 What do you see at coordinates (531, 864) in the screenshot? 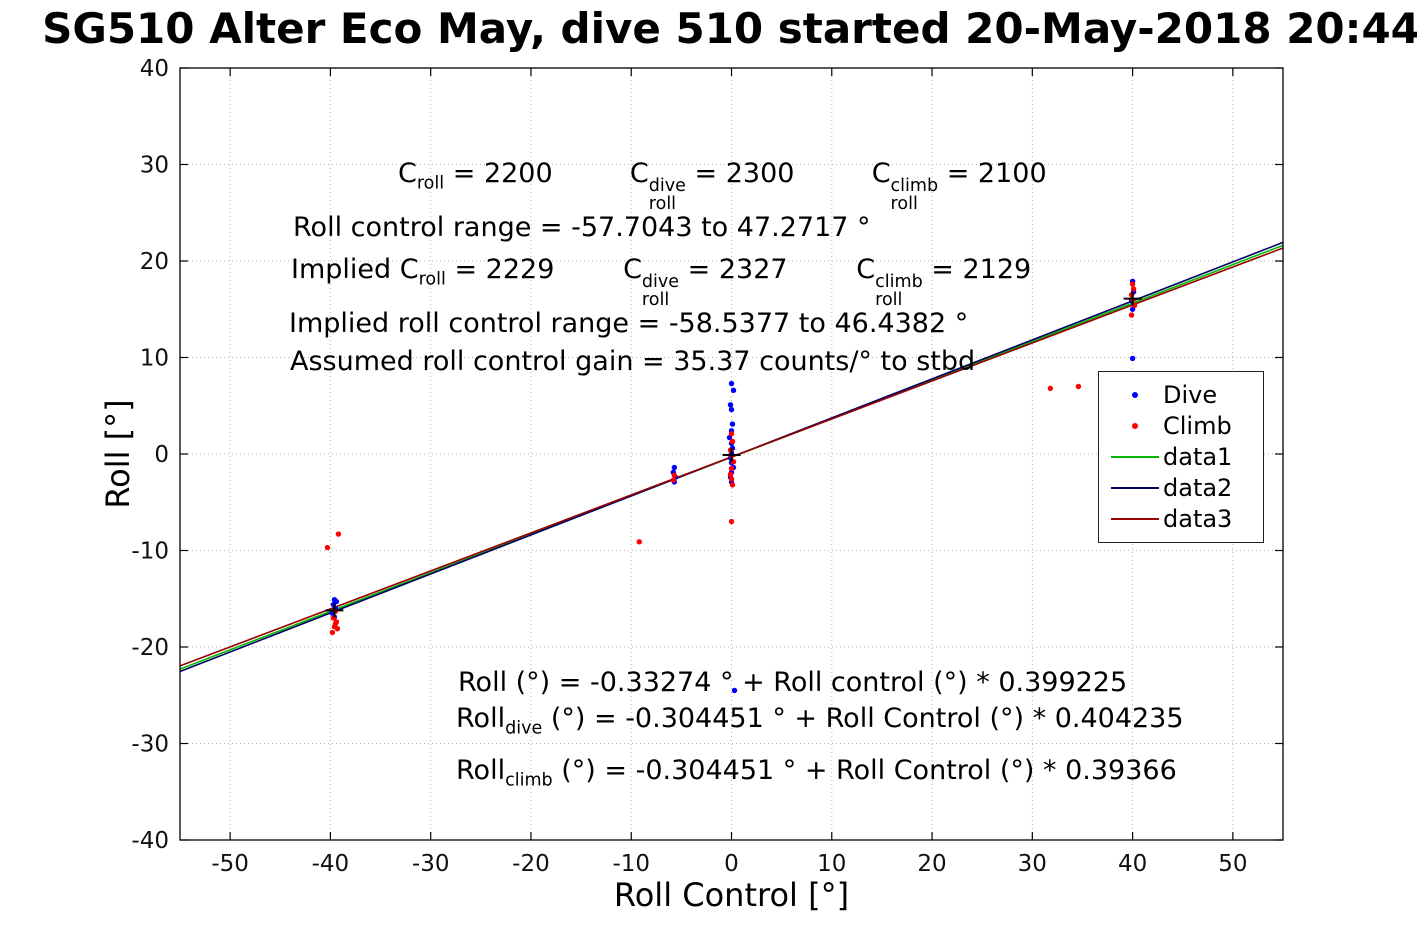
I see `x-tick-label: -20` at bounding box center [531, 864].